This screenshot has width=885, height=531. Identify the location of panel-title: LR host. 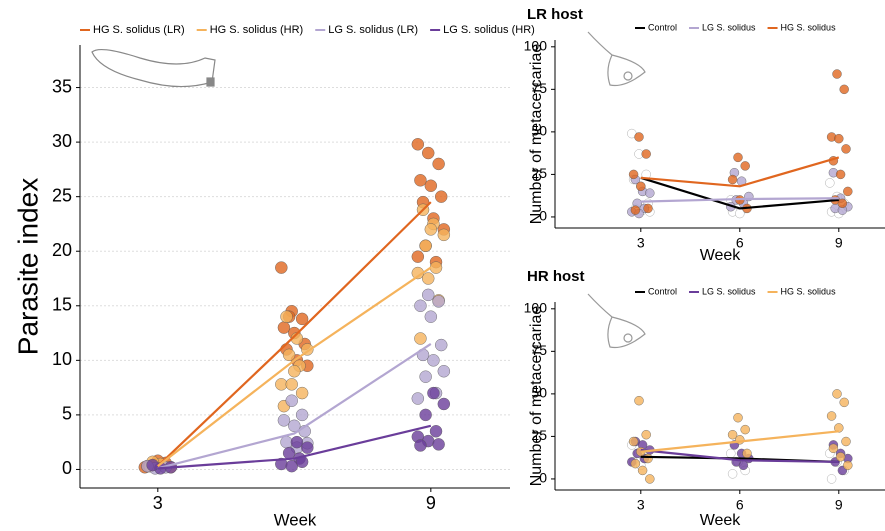
(555, 14).